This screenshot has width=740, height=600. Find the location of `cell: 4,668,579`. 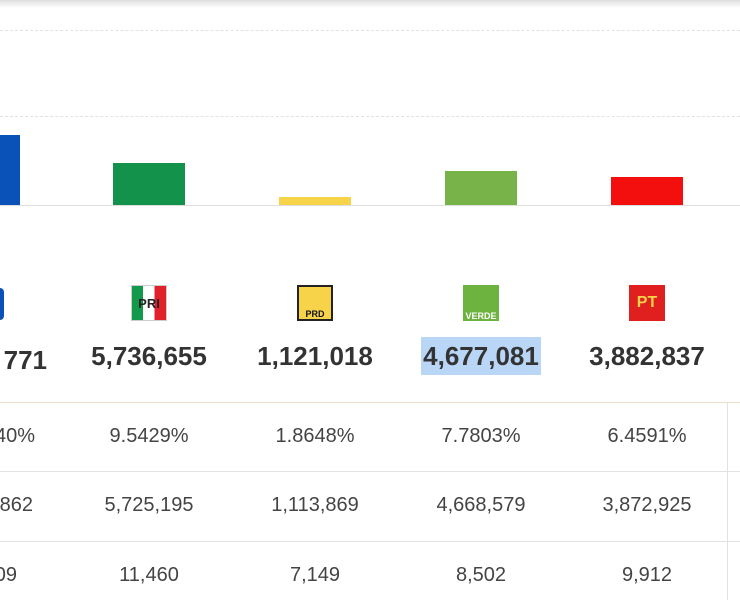

cell: 4,668,579 is located at coordinates (481, 505).